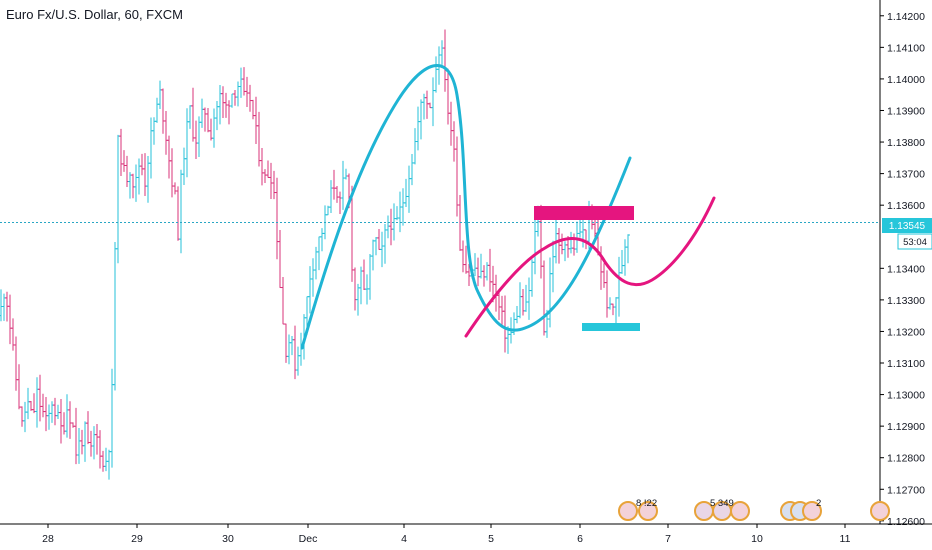 This screenshot has height=550, width=932. I want to click on chart-title: Euro Fx/U.S. Dollar, 60, FXCM, so click(94, 14).